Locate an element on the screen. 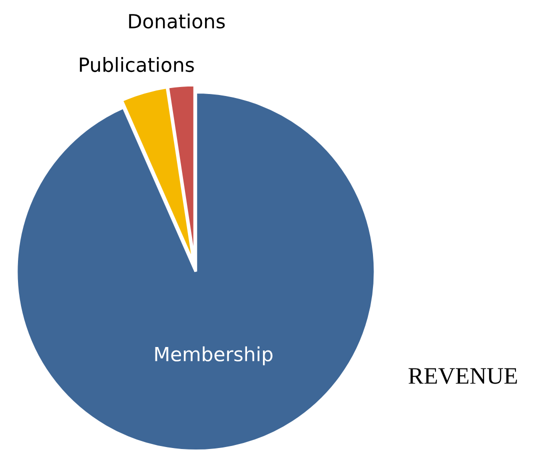 The height and width of the screenshot is (451, 543). text: REVENUE is located at coordinates (462, 376).